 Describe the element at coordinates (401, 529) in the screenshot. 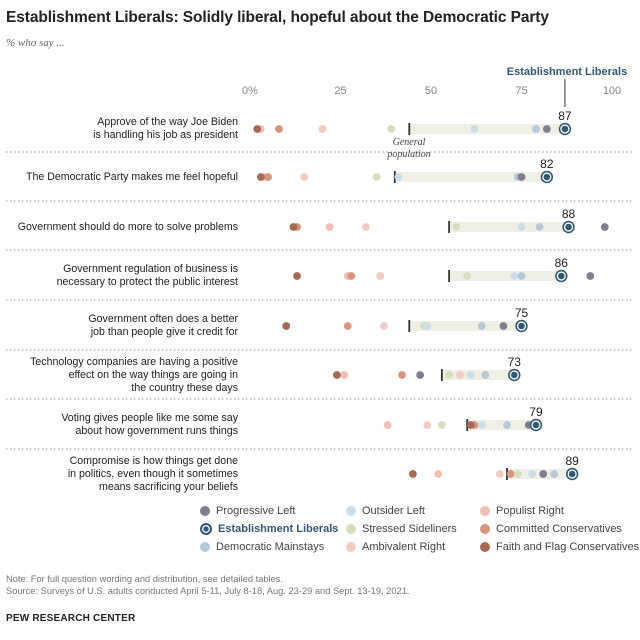

I see `legend-item-stressed-sideliners: Stressed Sideliners` at that location.